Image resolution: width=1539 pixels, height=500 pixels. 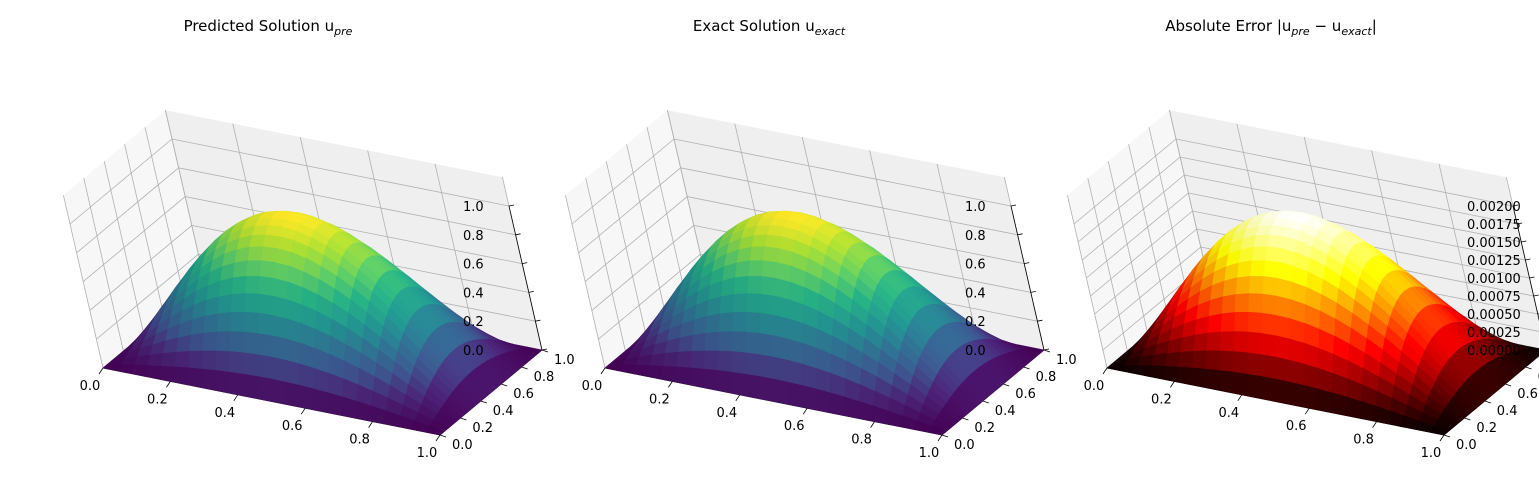 I want to click on z-tick-label: 1.0, so click(x=975, y=207).